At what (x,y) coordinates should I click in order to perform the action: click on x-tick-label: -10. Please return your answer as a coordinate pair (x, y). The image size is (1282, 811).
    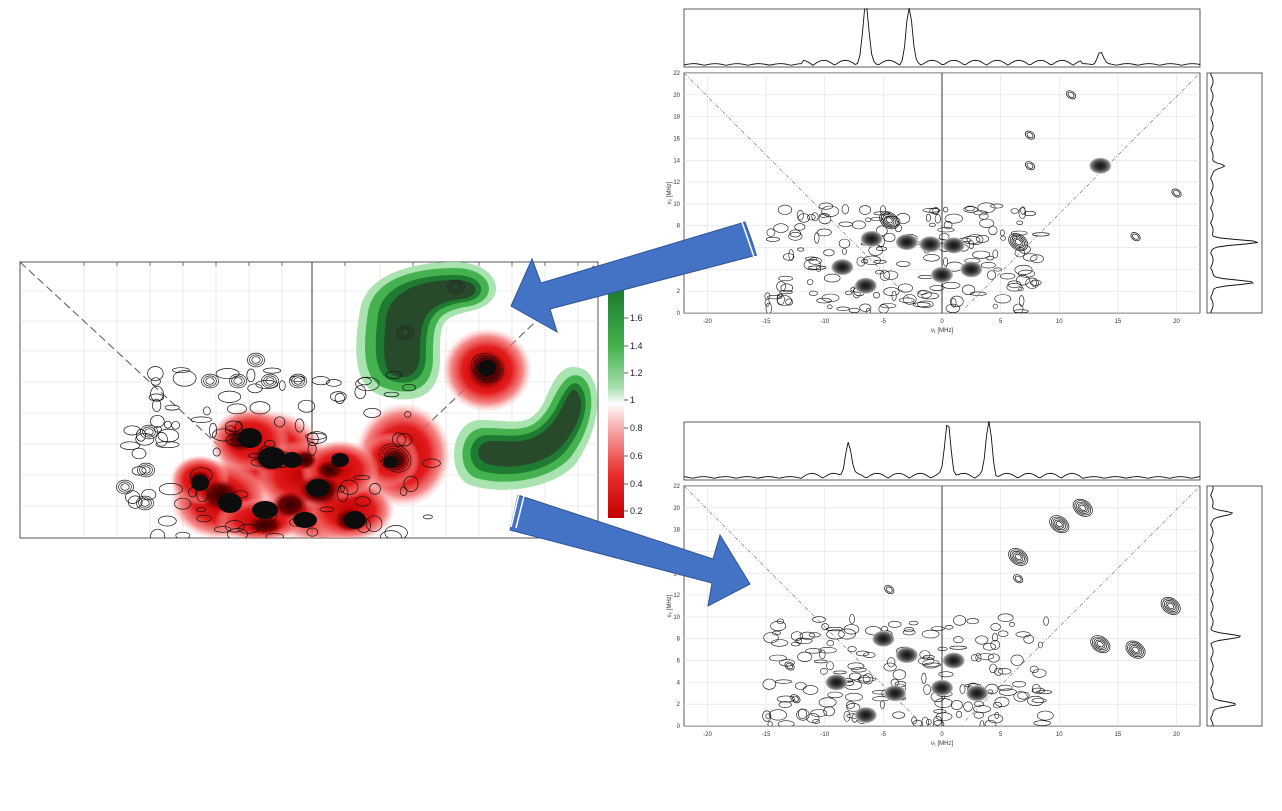
    Looking at the image, I should click on (824, 322).